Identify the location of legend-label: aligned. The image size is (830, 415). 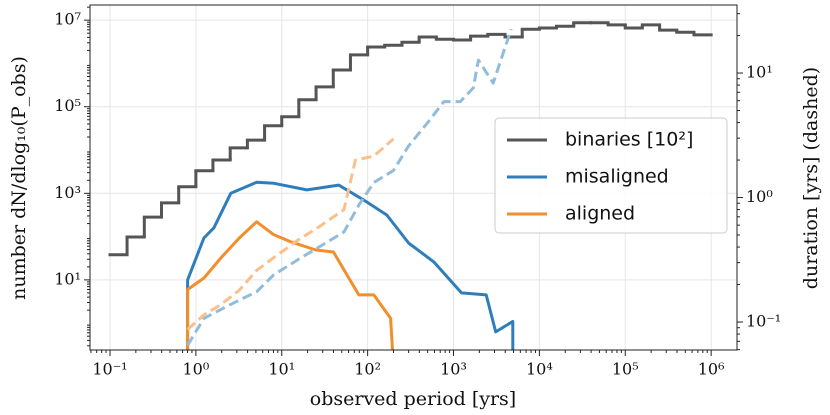
(600, 214).